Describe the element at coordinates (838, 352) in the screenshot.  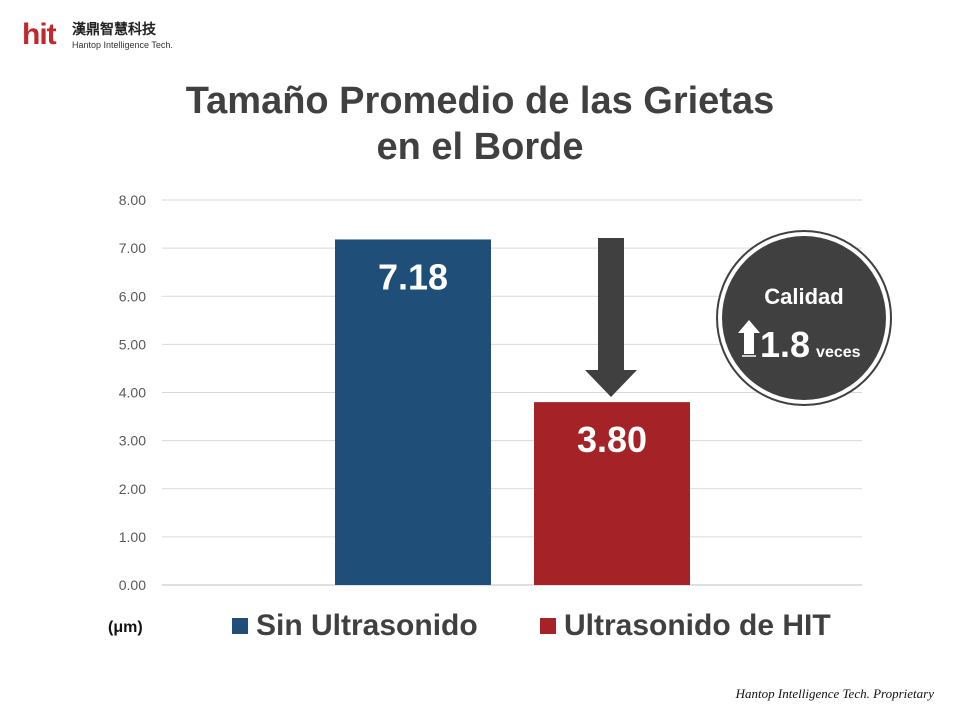
I see `quality-unit: veces` at that location.